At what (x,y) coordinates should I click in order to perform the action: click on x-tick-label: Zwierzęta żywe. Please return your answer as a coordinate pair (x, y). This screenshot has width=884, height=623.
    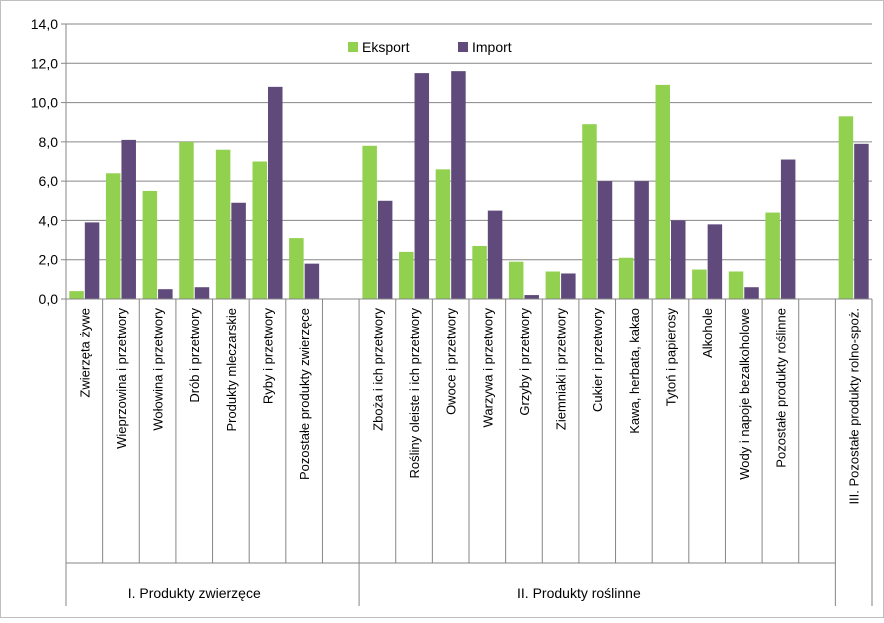
    Looking at the image, I should click on (84, 353).